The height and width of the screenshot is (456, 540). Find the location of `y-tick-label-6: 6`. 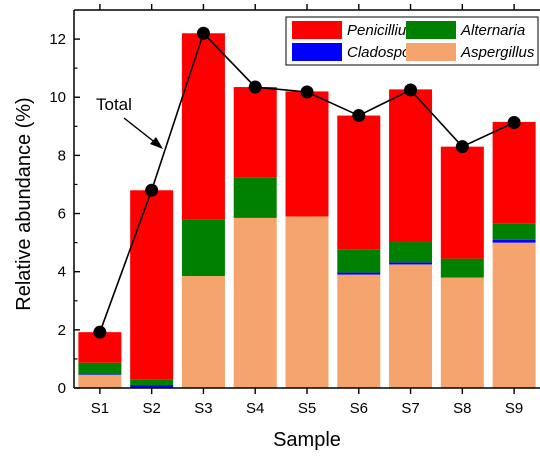

y-tick-label-6: 6 is located at coordinates (62, 214).